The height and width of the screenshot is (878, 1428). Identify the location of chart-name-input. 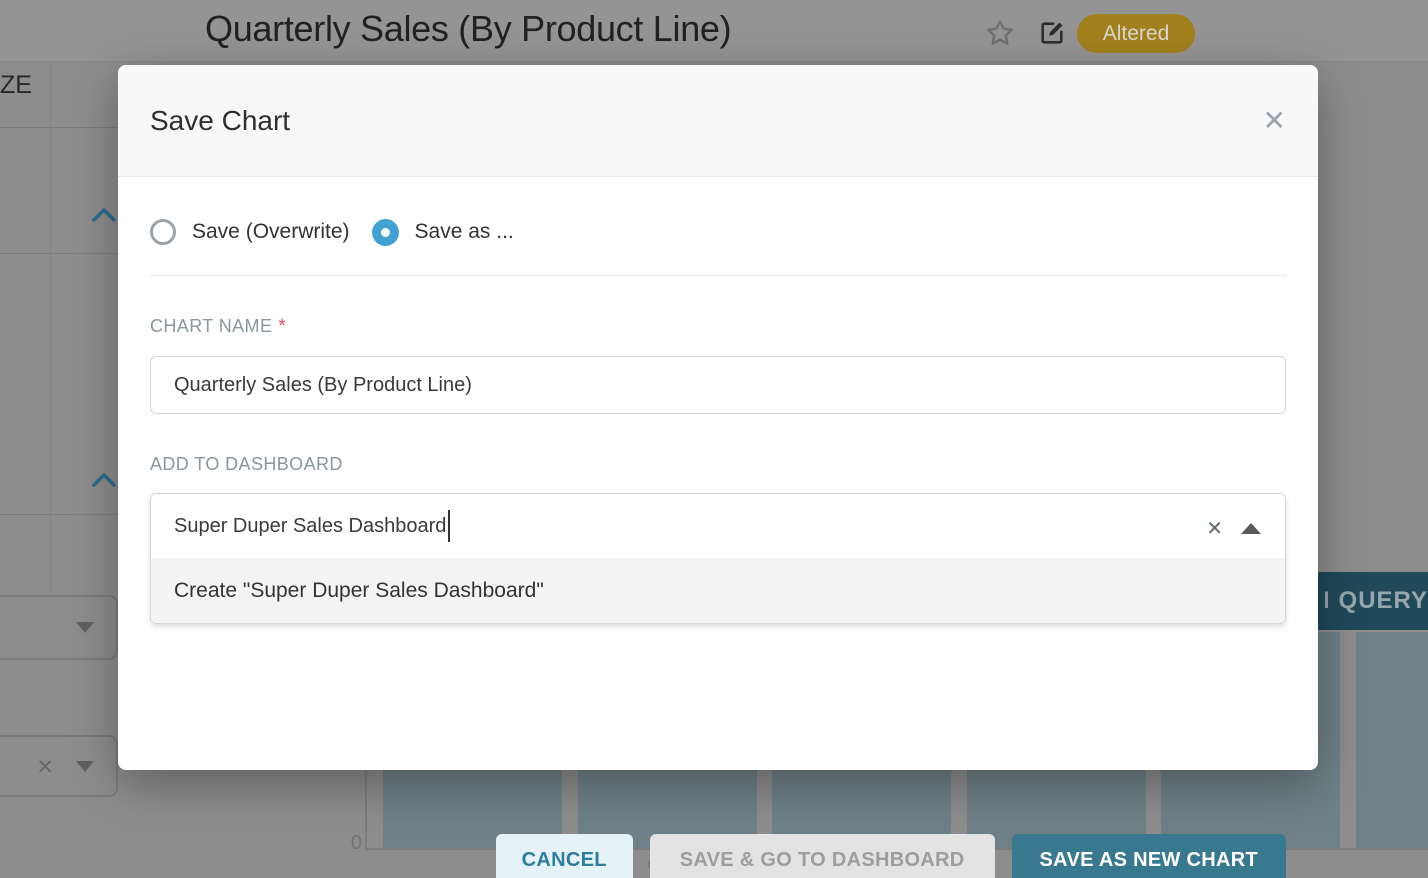
(718, 385).